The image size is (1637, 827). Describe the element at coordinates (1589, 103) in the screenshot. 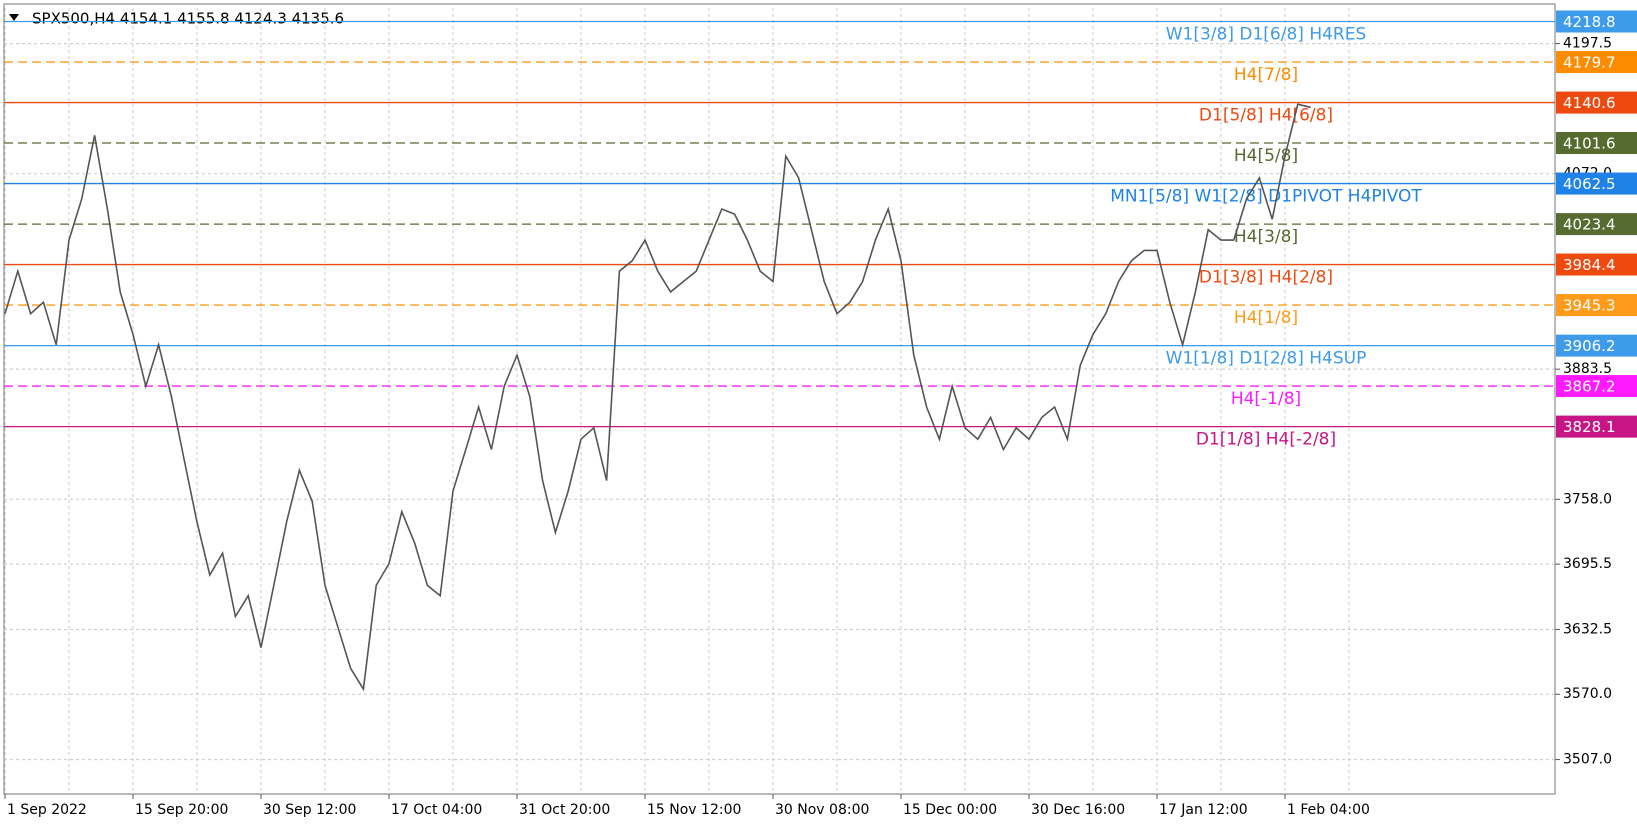

I see `level-badge-label: 4140.6` at that location.